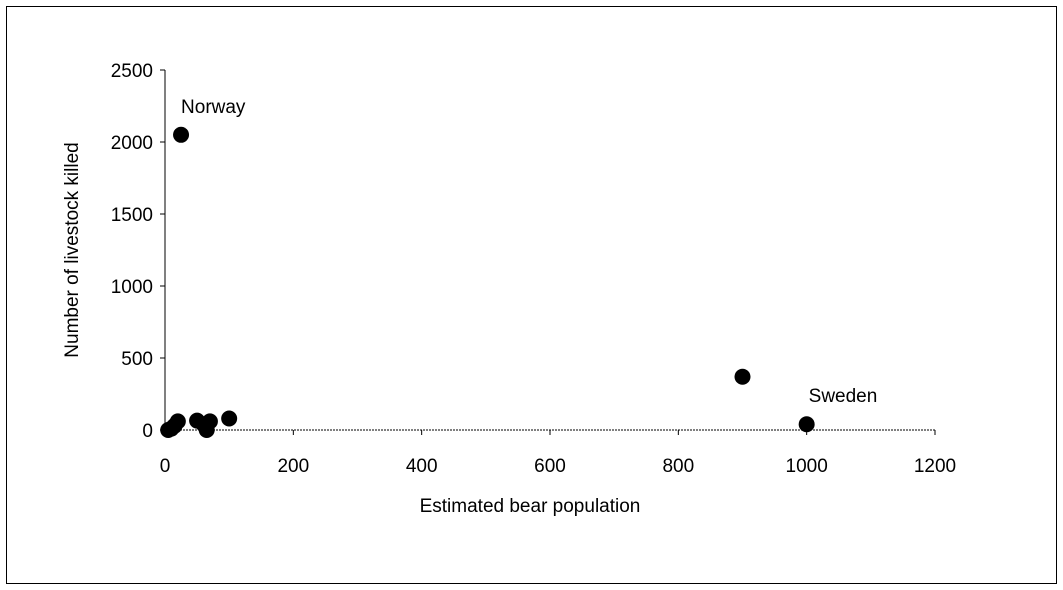  Describe the element at coordinates (132, 143) in the screenshot. I see `y-tick-label: 2000` at that location.